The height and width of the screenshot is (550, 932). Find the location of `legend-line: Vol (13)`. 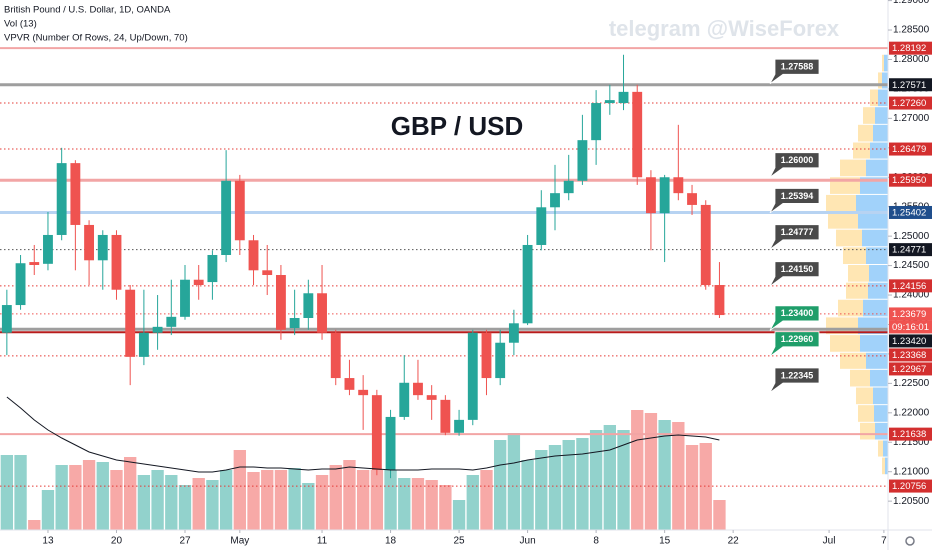

legend-line: Vol (13) is located at coordinates (20, 24).